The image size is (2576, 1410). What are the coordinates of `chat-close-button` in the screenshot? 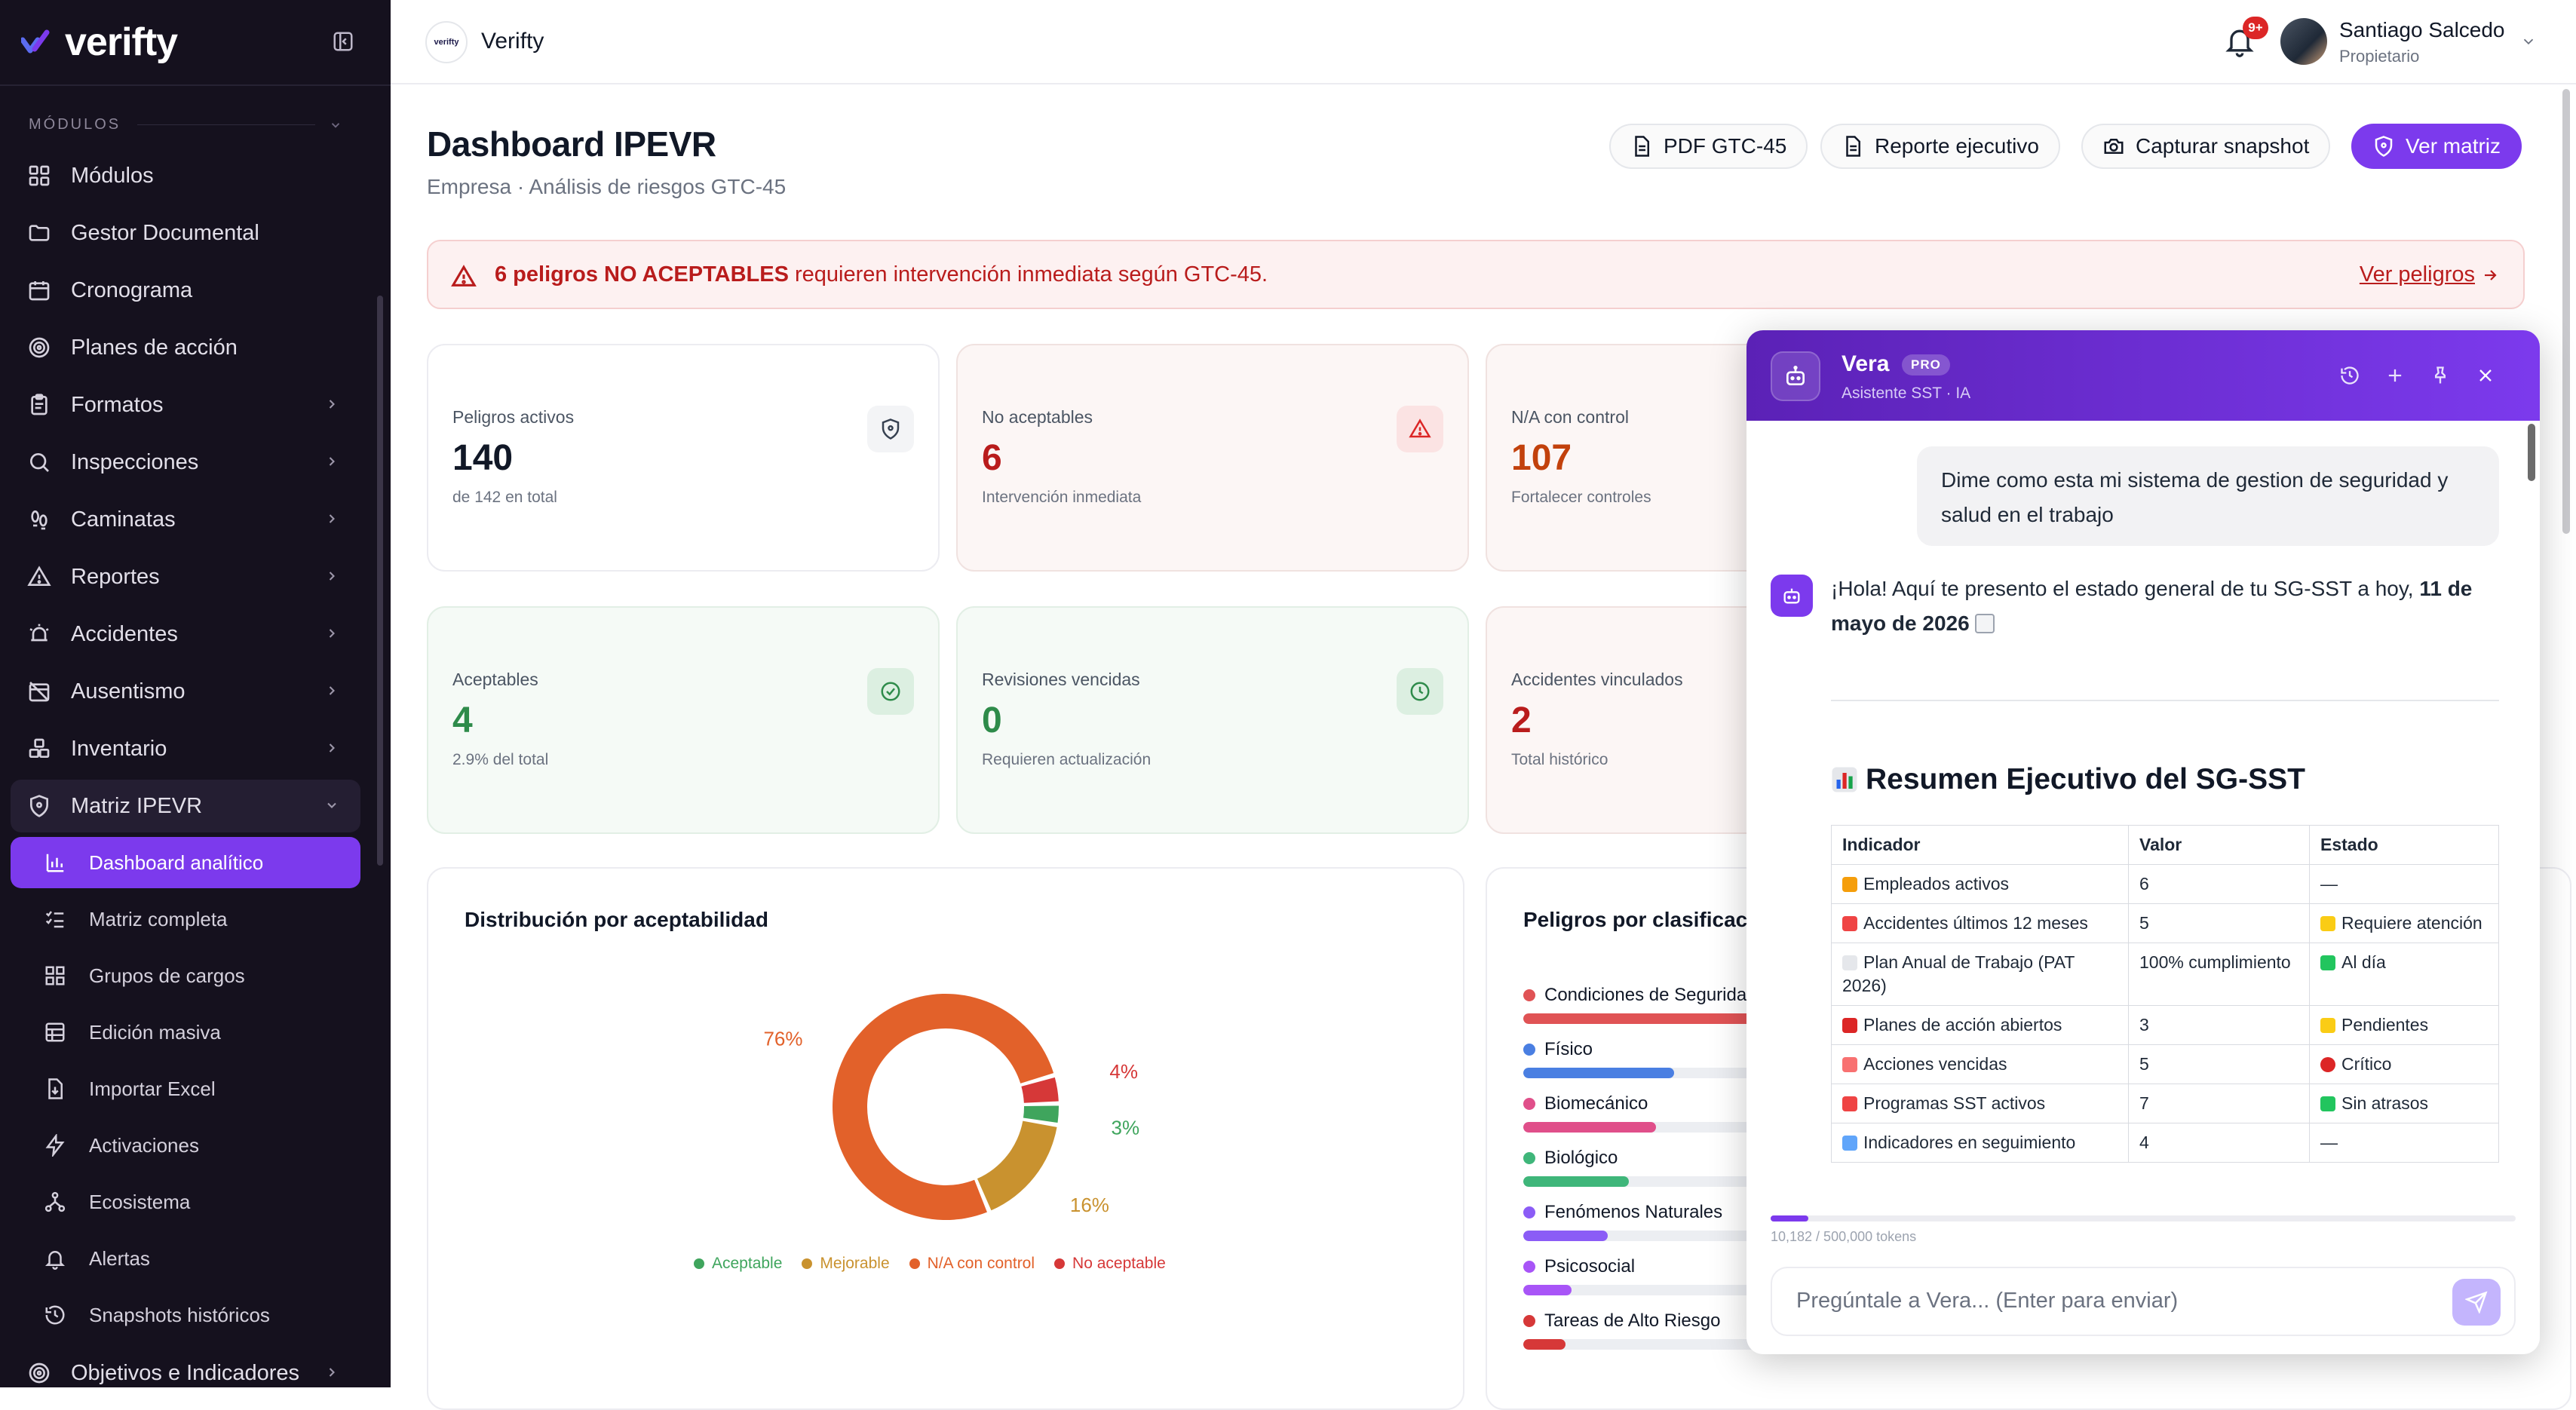 It's located at (2485, 376).